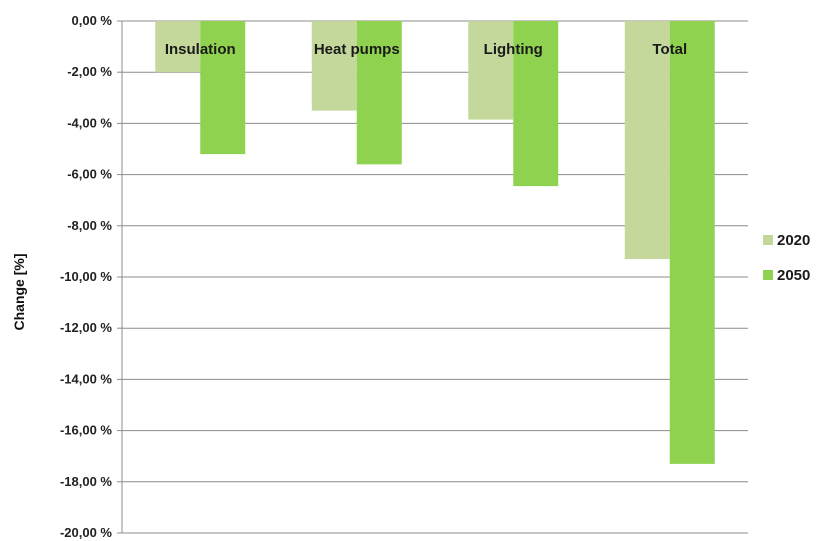 The height and width of the screenshot is (541, 820). Describe the element at coordinates (647, 140) in the screenshot. I see `bar-2020-total` at that location.